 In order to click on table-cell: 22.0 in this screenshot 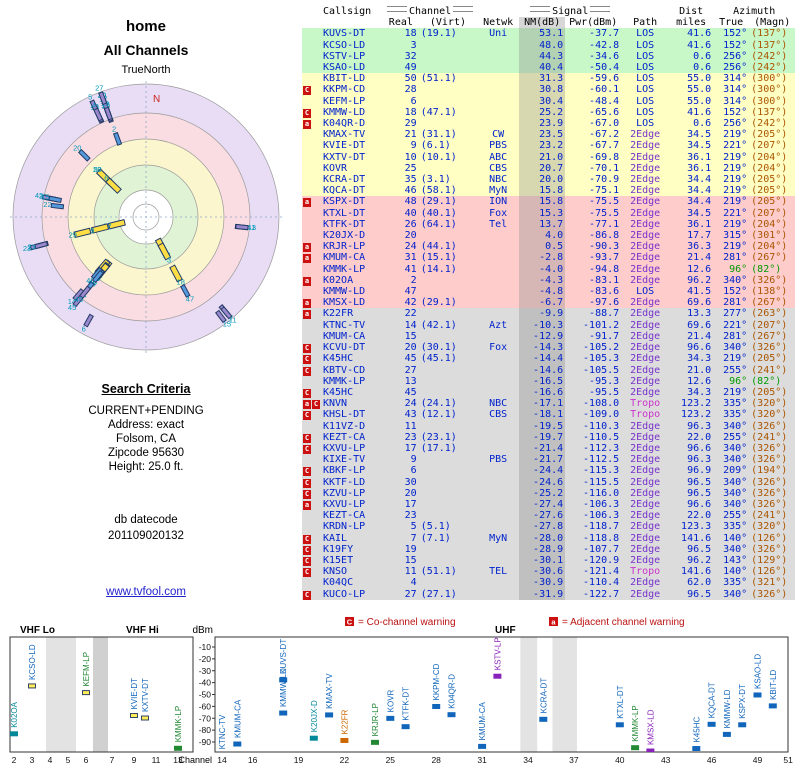, I will do `click(699, 437)`.